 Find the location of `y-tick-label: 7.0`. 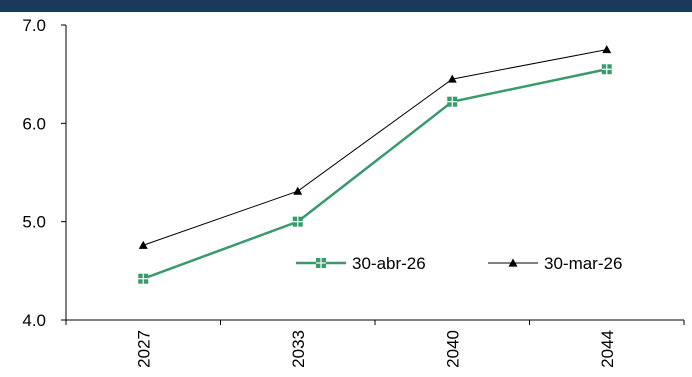

y-tick-label: 7.0 is located at coordinates (34, 25).